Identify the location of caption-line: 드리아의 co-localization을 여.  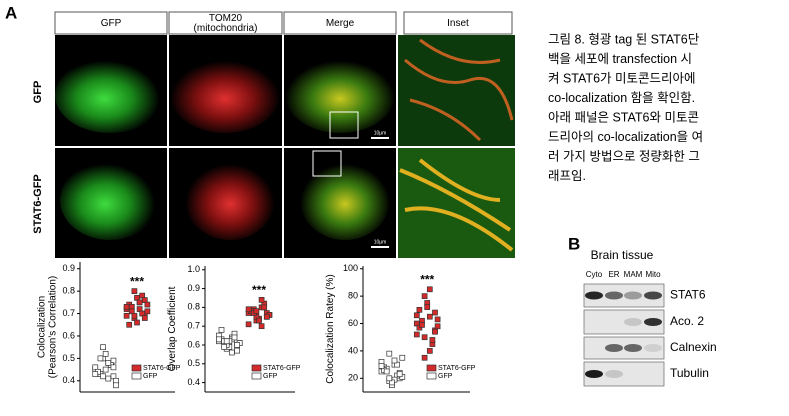
(625, 137).